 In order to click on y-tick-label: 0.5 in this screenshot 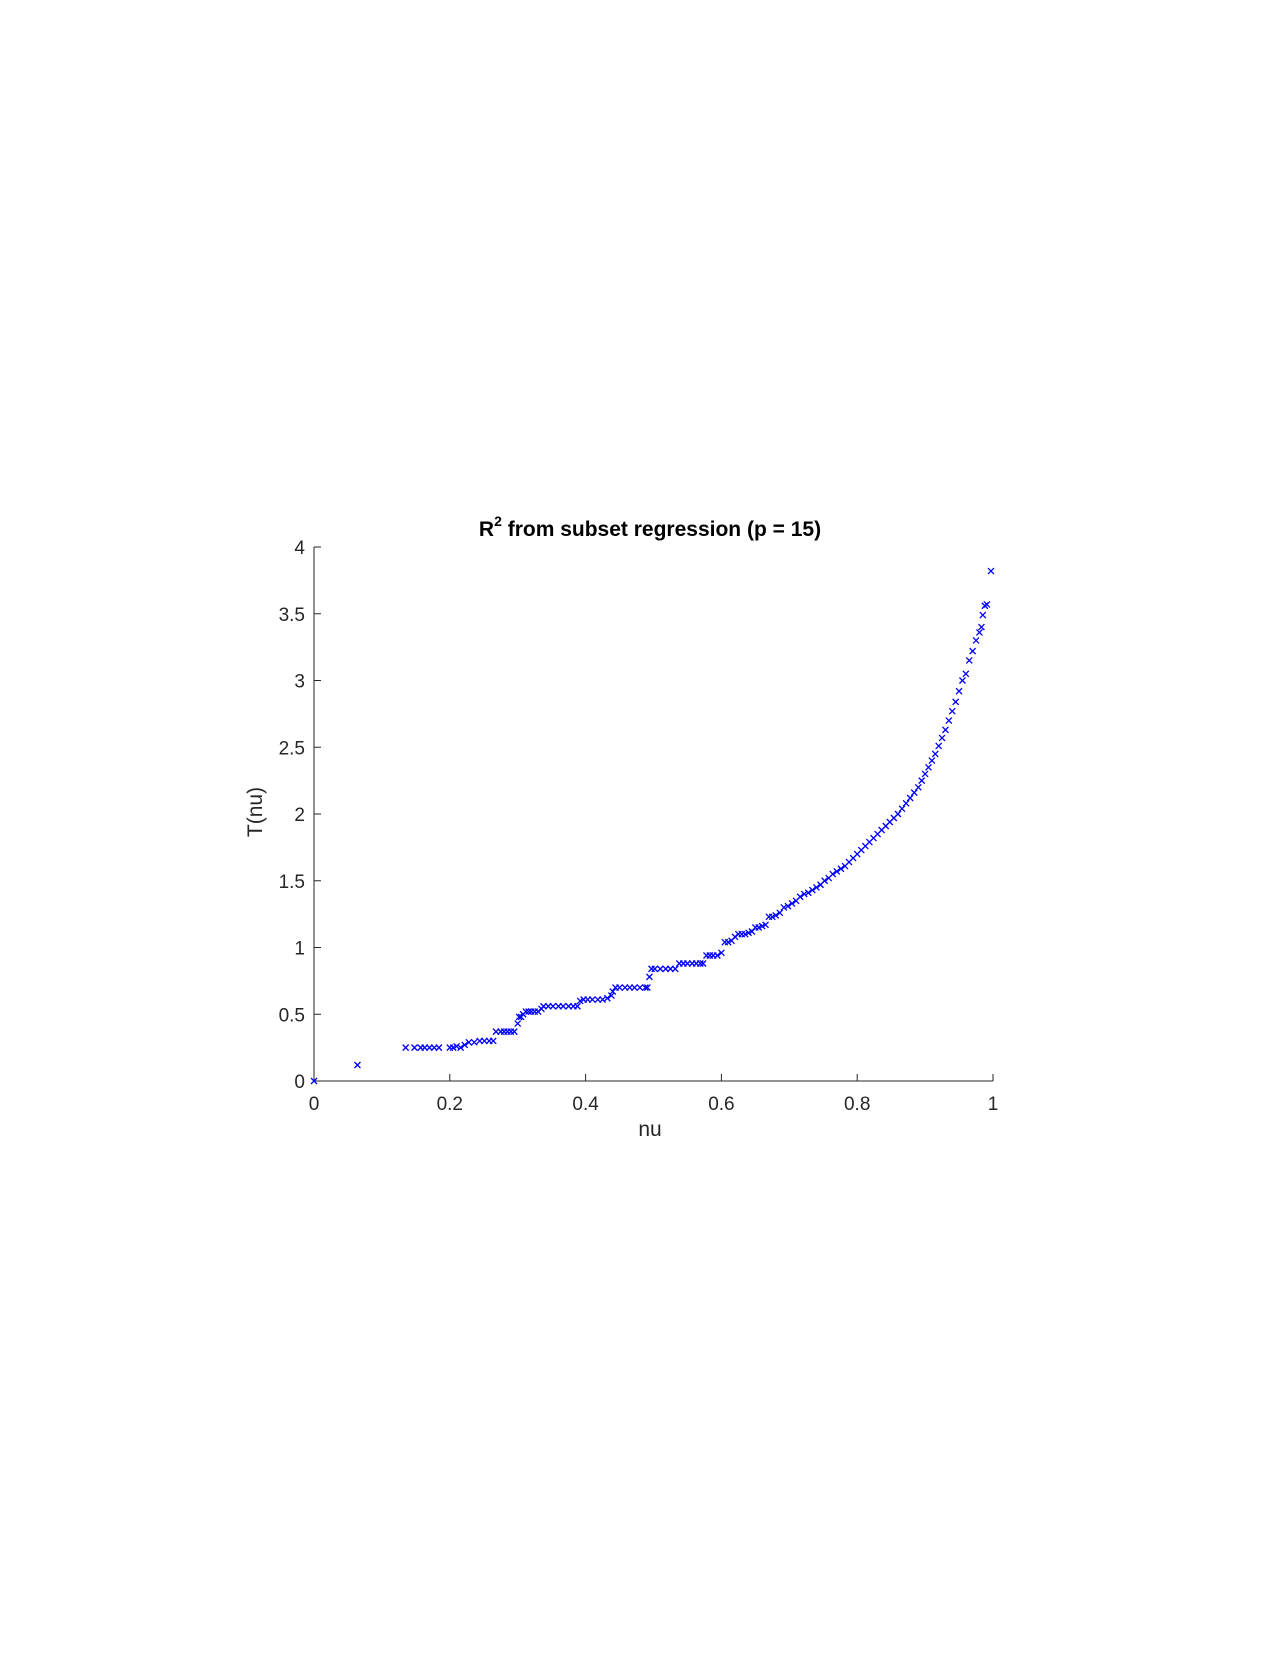, I will do `click(292, 1015)`.